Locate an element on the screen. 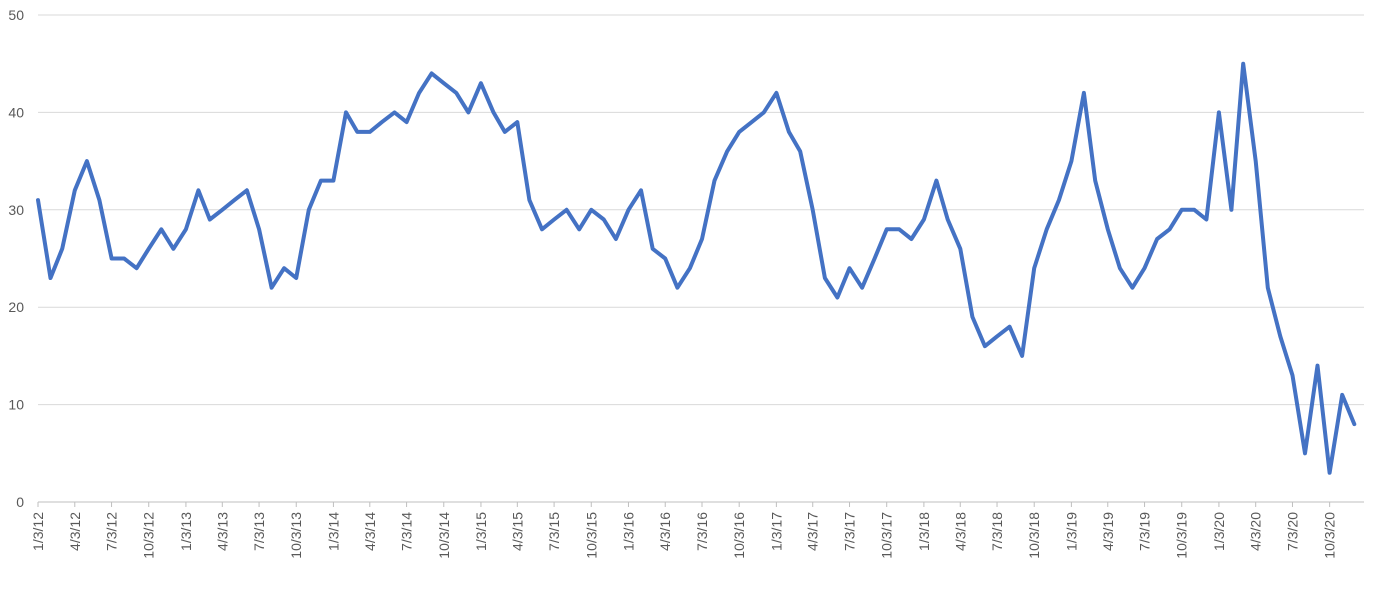 The height and width of the screenshot is (593, 1384). x-tick-label: 10/3/17 is located at coordinates (887, 535).